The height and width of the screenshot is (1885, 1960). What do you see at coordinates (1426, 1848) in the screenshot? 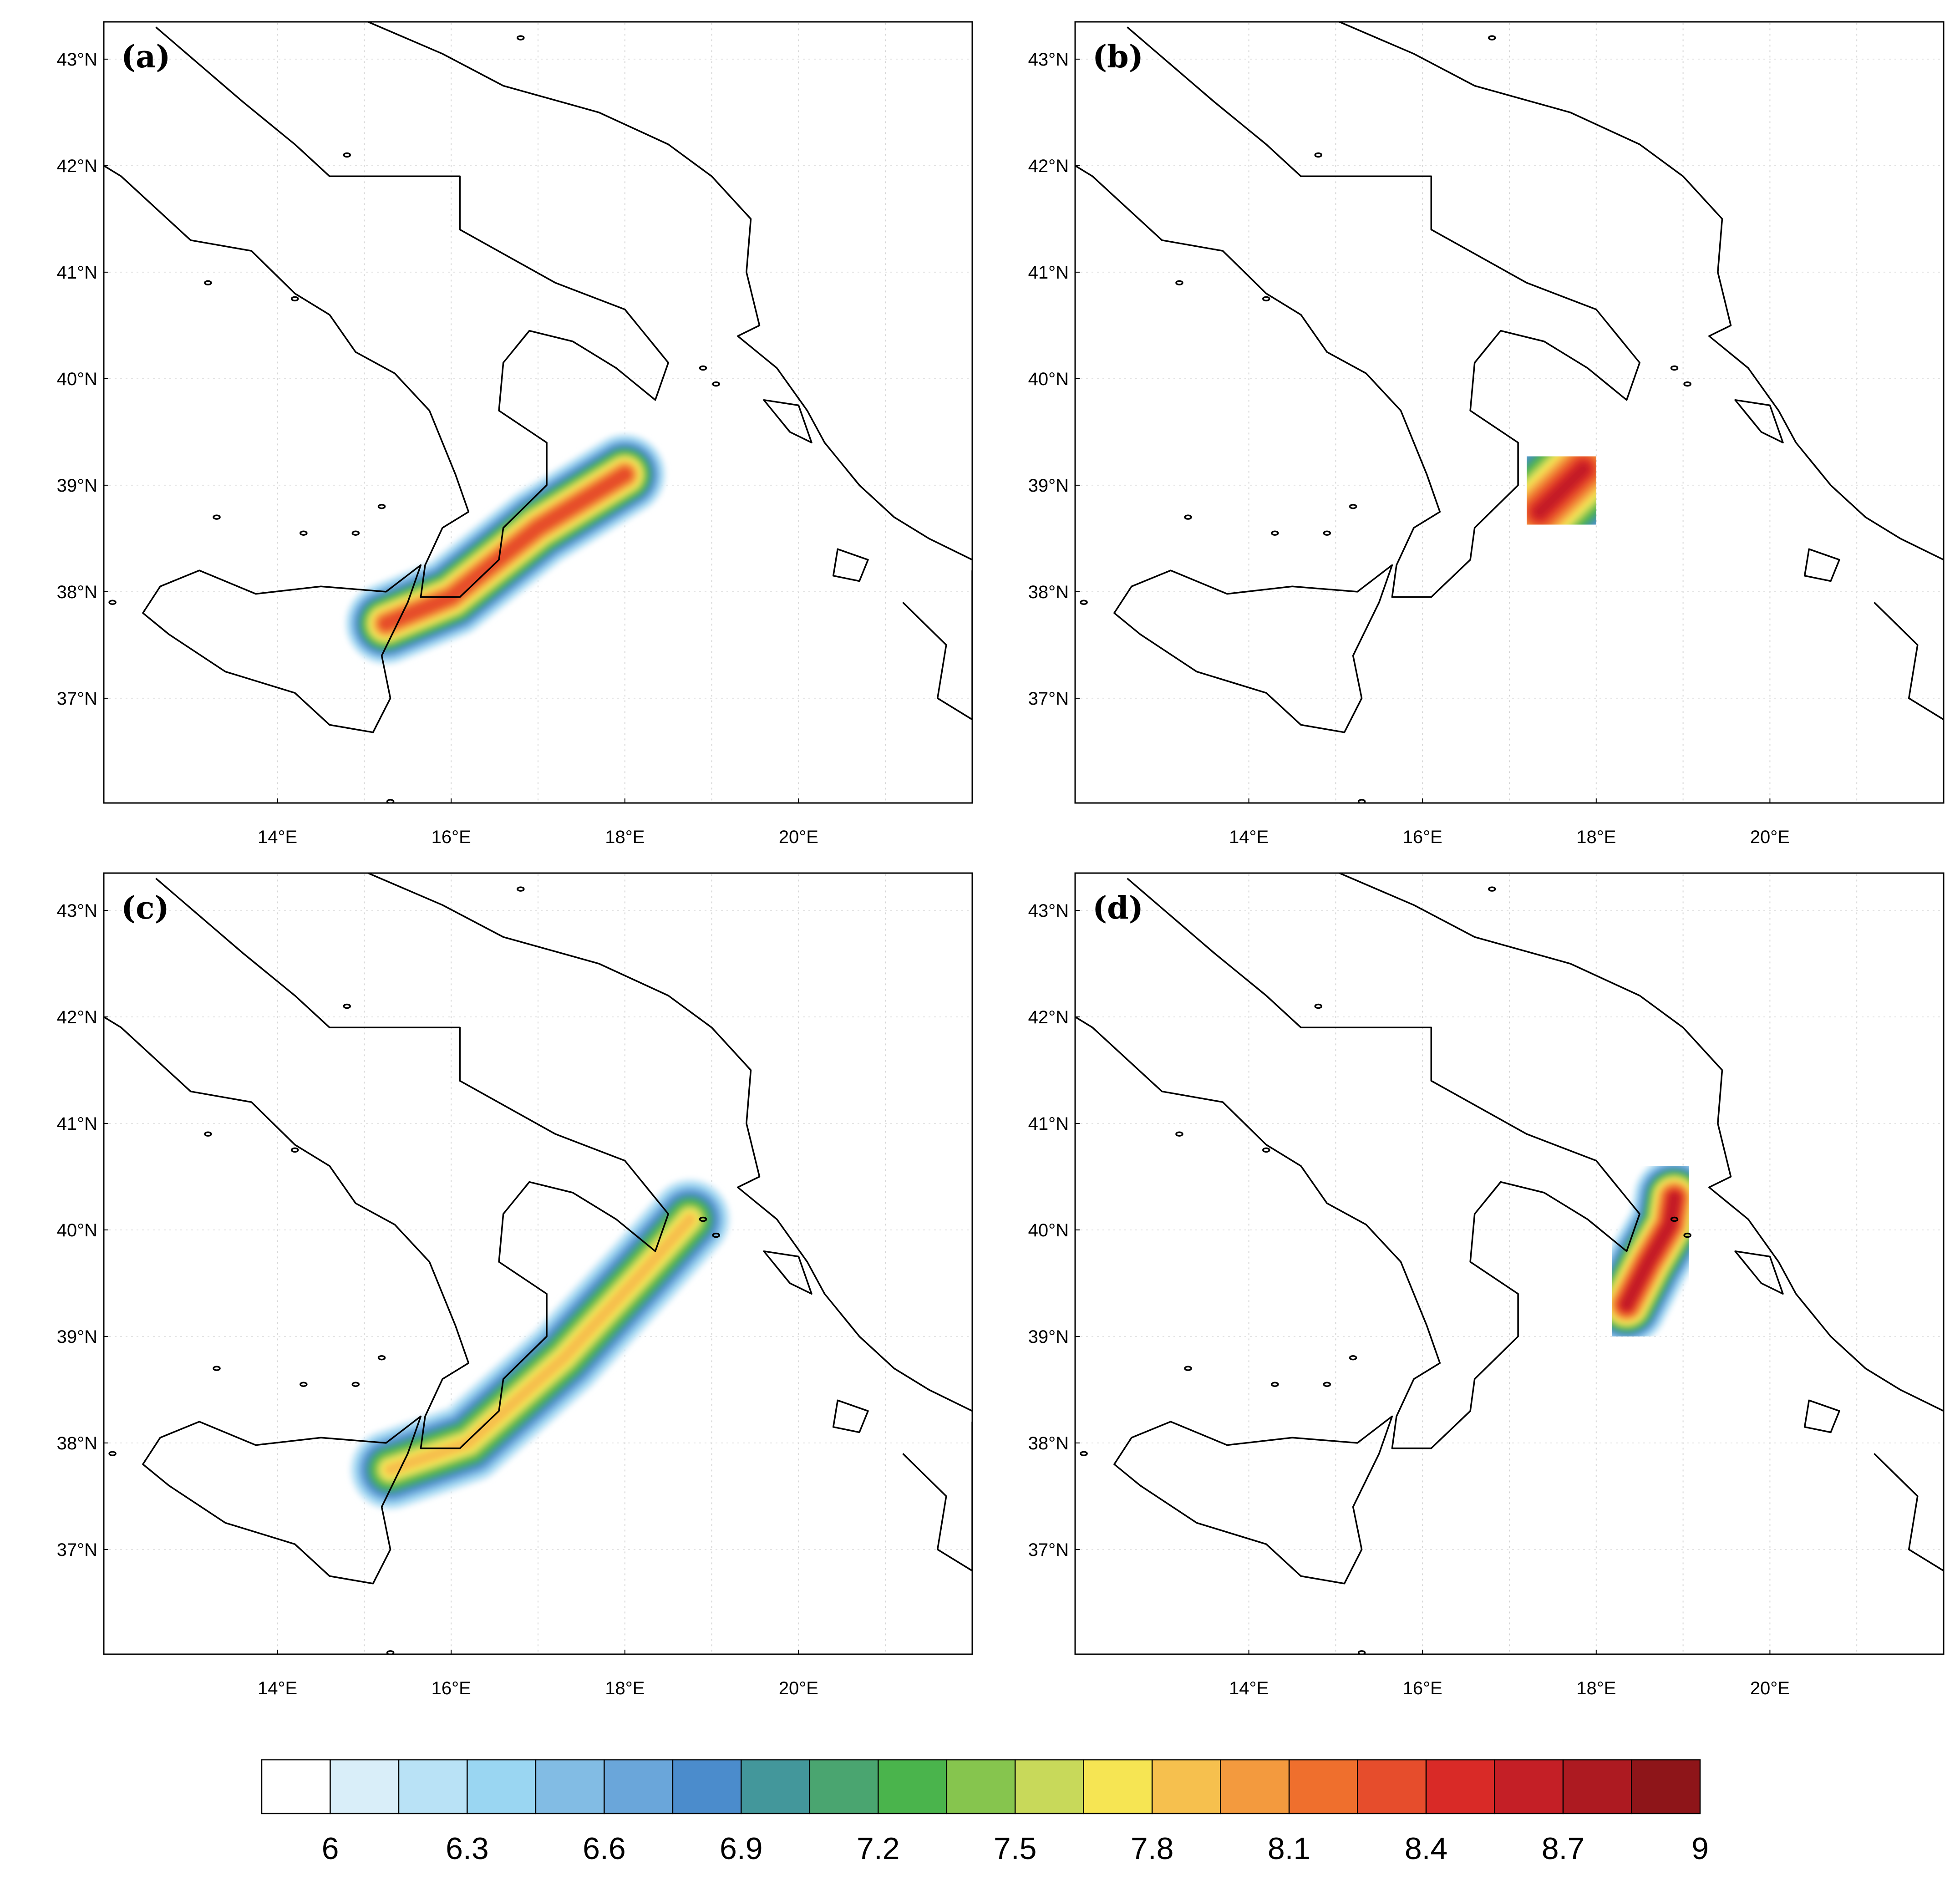
I see `colorbar-label: 8.4` at bounding box center [1426, 1848].